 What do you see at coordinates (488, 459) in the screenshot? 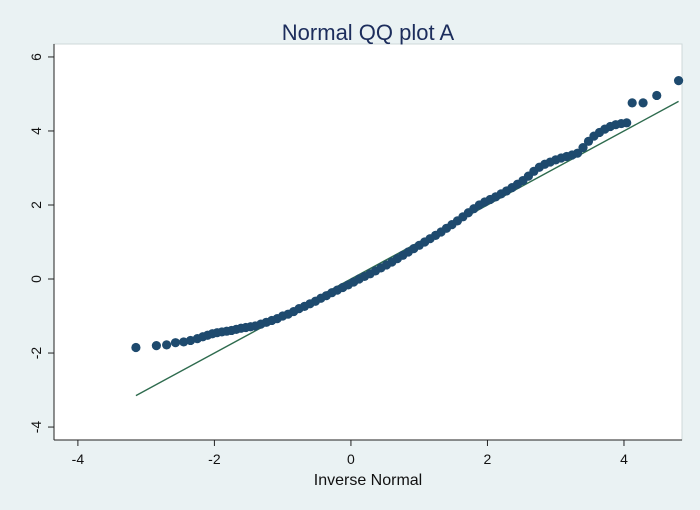
I see `x-tick-label: 2` at bounding box center [488, 459].